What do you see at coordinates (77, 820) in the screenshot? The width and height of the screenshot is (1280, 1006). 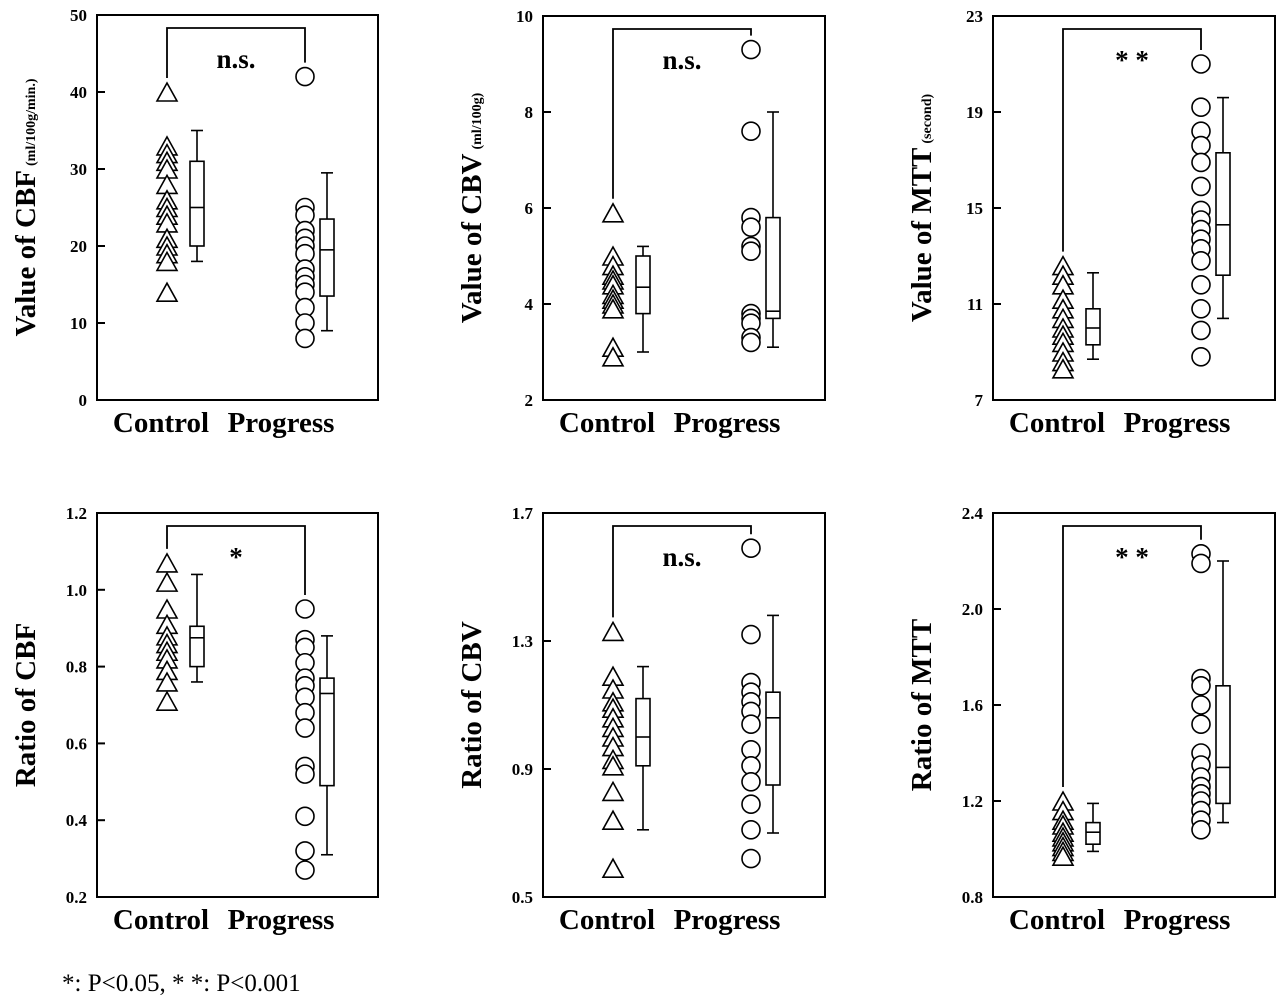 I see `y-tick-label: 0.4` at bounding box center [77, 820].